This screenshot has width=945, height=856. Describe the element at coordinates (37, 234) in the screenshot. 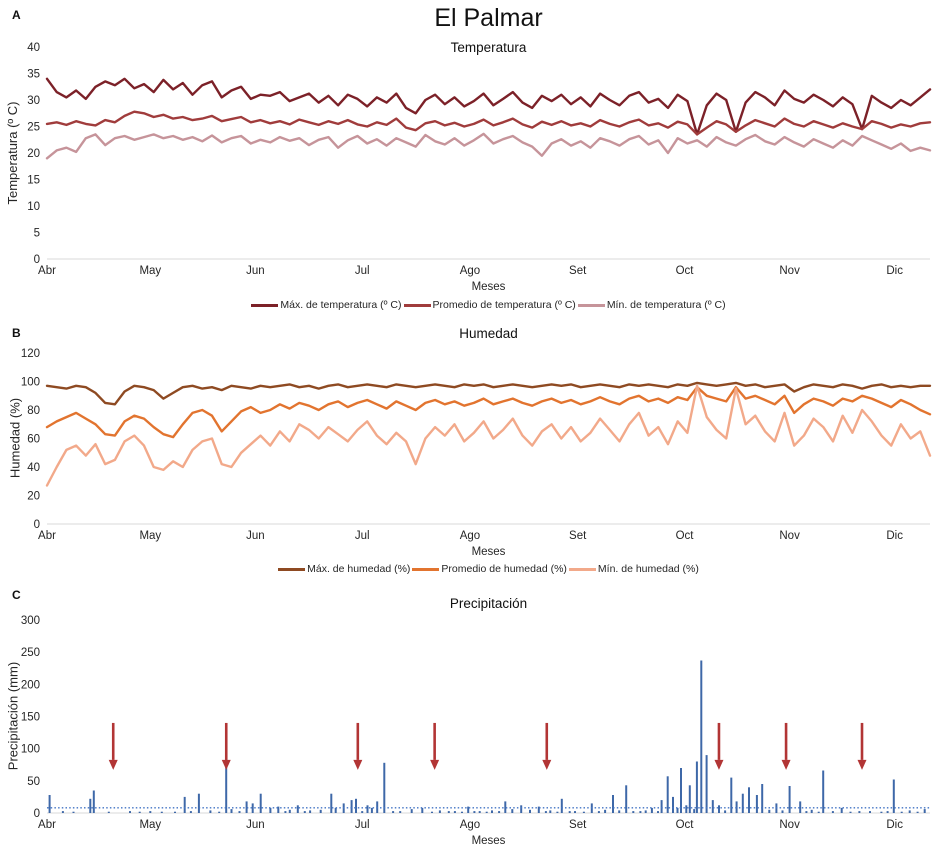

I see `y-tick-label: 5` at that location.